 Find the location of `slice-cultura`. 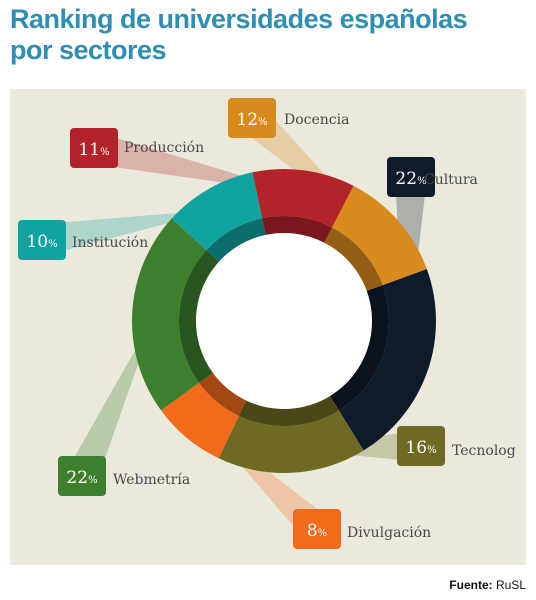

slice-cultura is located at coordinates (387, 360).